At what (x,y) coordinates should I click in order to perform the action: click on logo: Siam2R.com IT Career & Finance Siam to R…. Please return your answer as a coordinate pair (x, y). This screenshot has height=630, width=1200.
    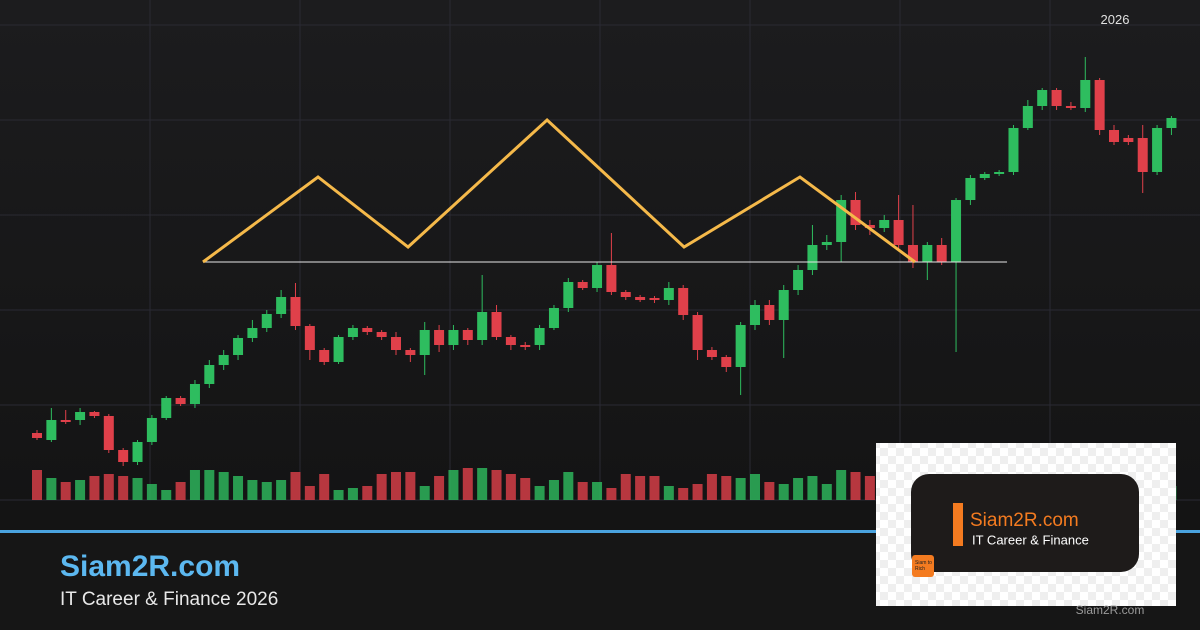
    Looking at the image, I should click on (1026, 530).